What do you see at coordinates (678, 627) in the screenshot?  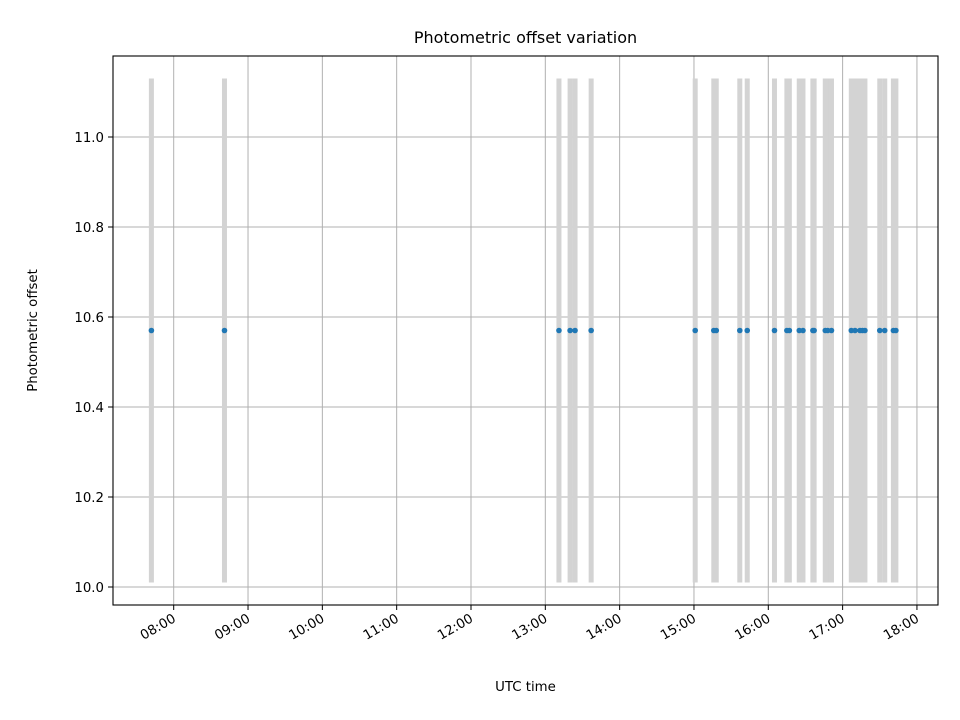 I see `x-tick-label: 15:00` at bounding box center [678, 627].